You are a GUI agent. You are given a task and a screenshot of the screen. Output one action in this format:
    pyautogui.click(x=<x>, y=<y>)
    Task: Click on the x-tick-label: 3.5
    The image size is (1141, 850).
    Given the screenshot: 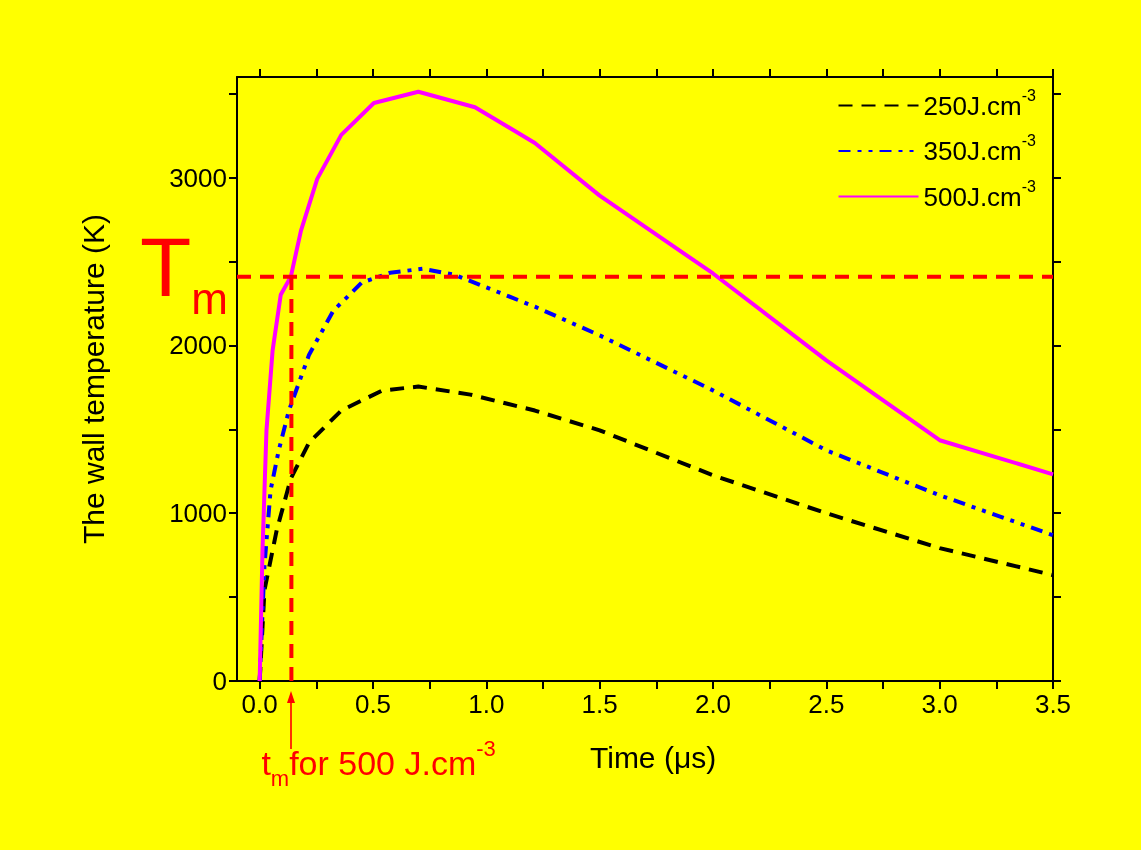 What is the action you would take?
    pyautogui.click(x=1053, y=704)
    